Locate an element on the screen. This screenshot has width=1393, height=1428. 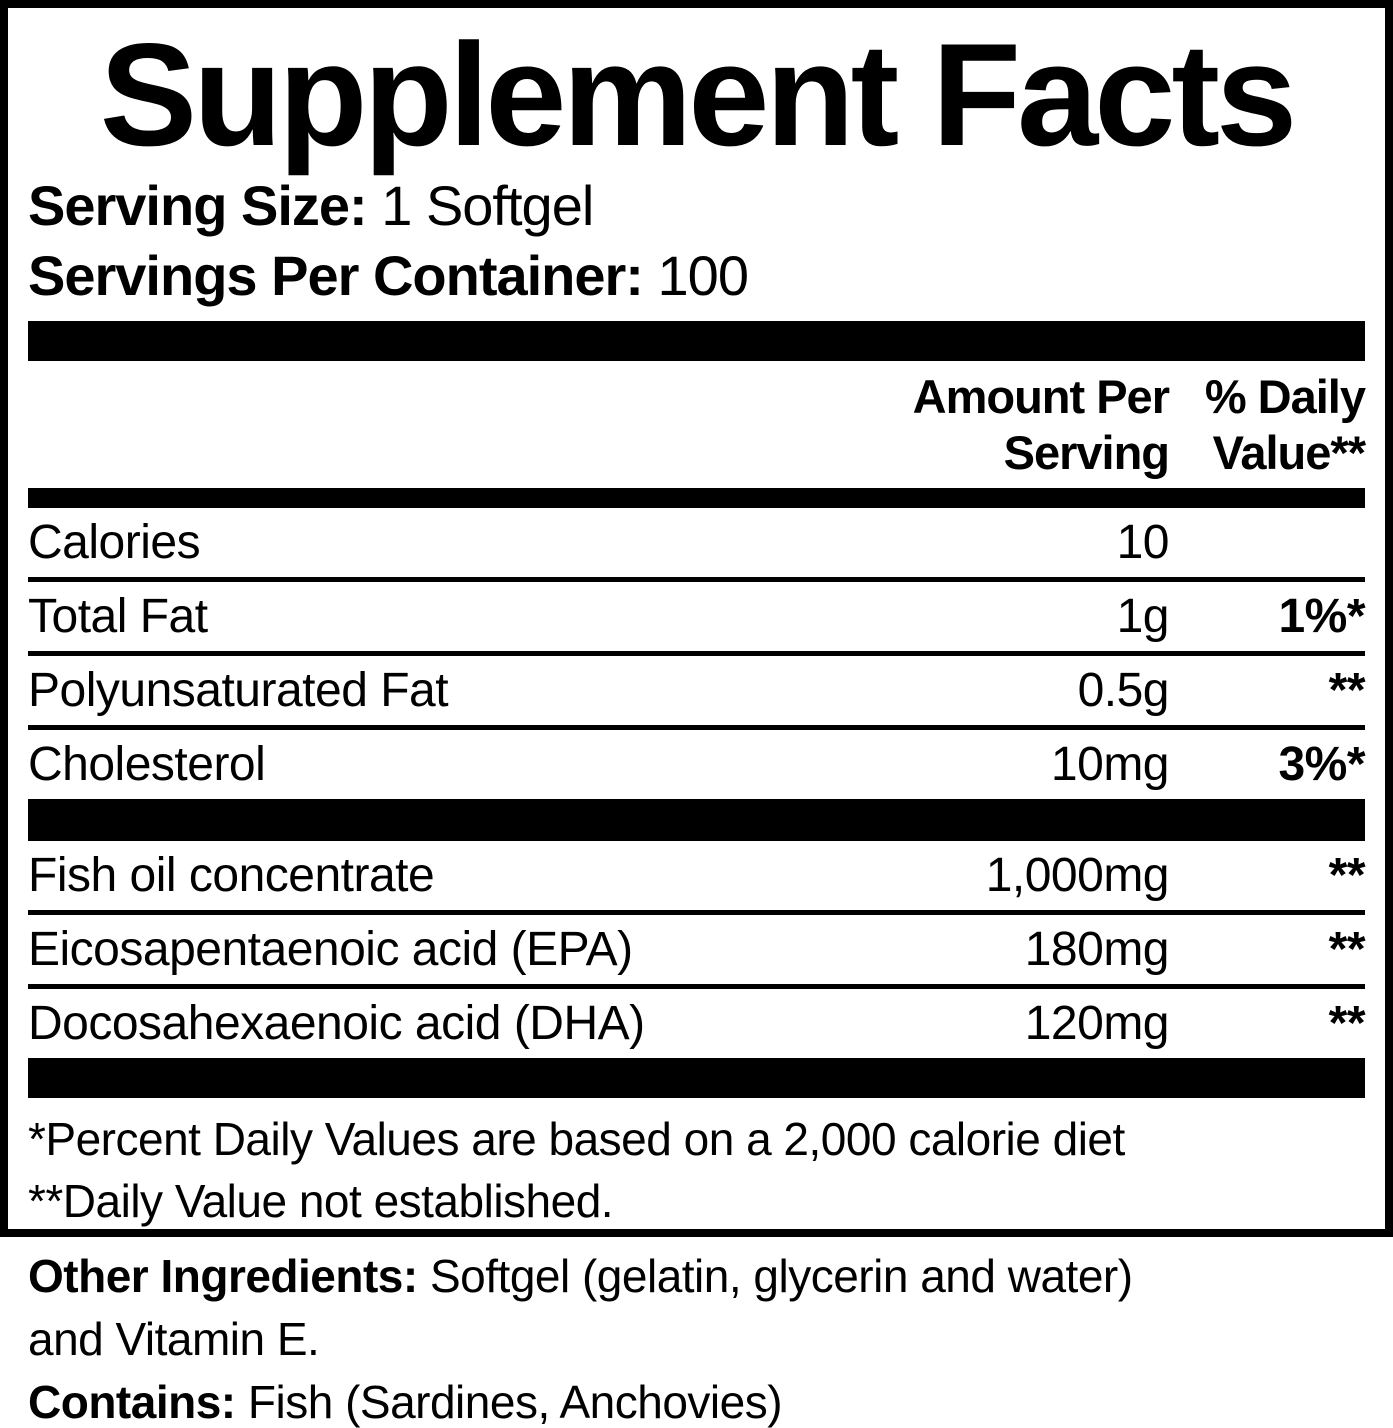
amount-per-serving-header: Amount Per Serving is located at coordinates (1004, 424).